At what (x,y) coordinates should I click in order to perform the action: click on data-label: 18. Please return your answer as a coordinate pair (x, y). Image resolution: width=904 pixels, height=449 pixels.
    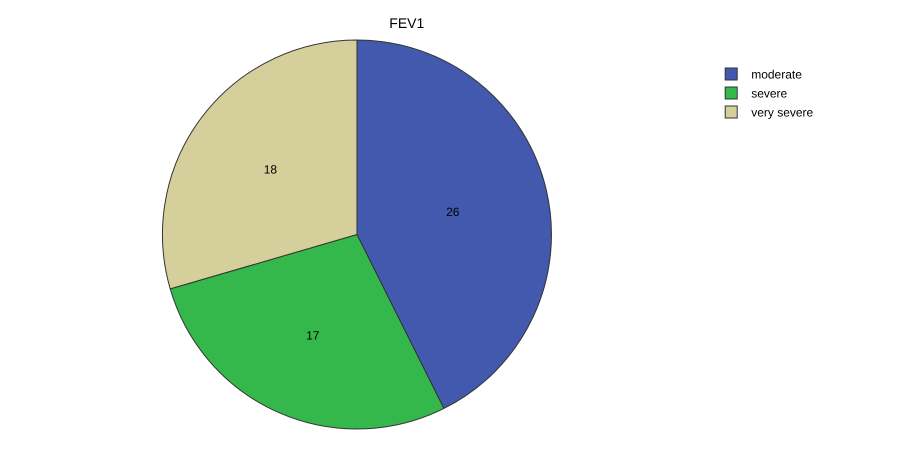
    Looking at the image, I should click on (271, 169).